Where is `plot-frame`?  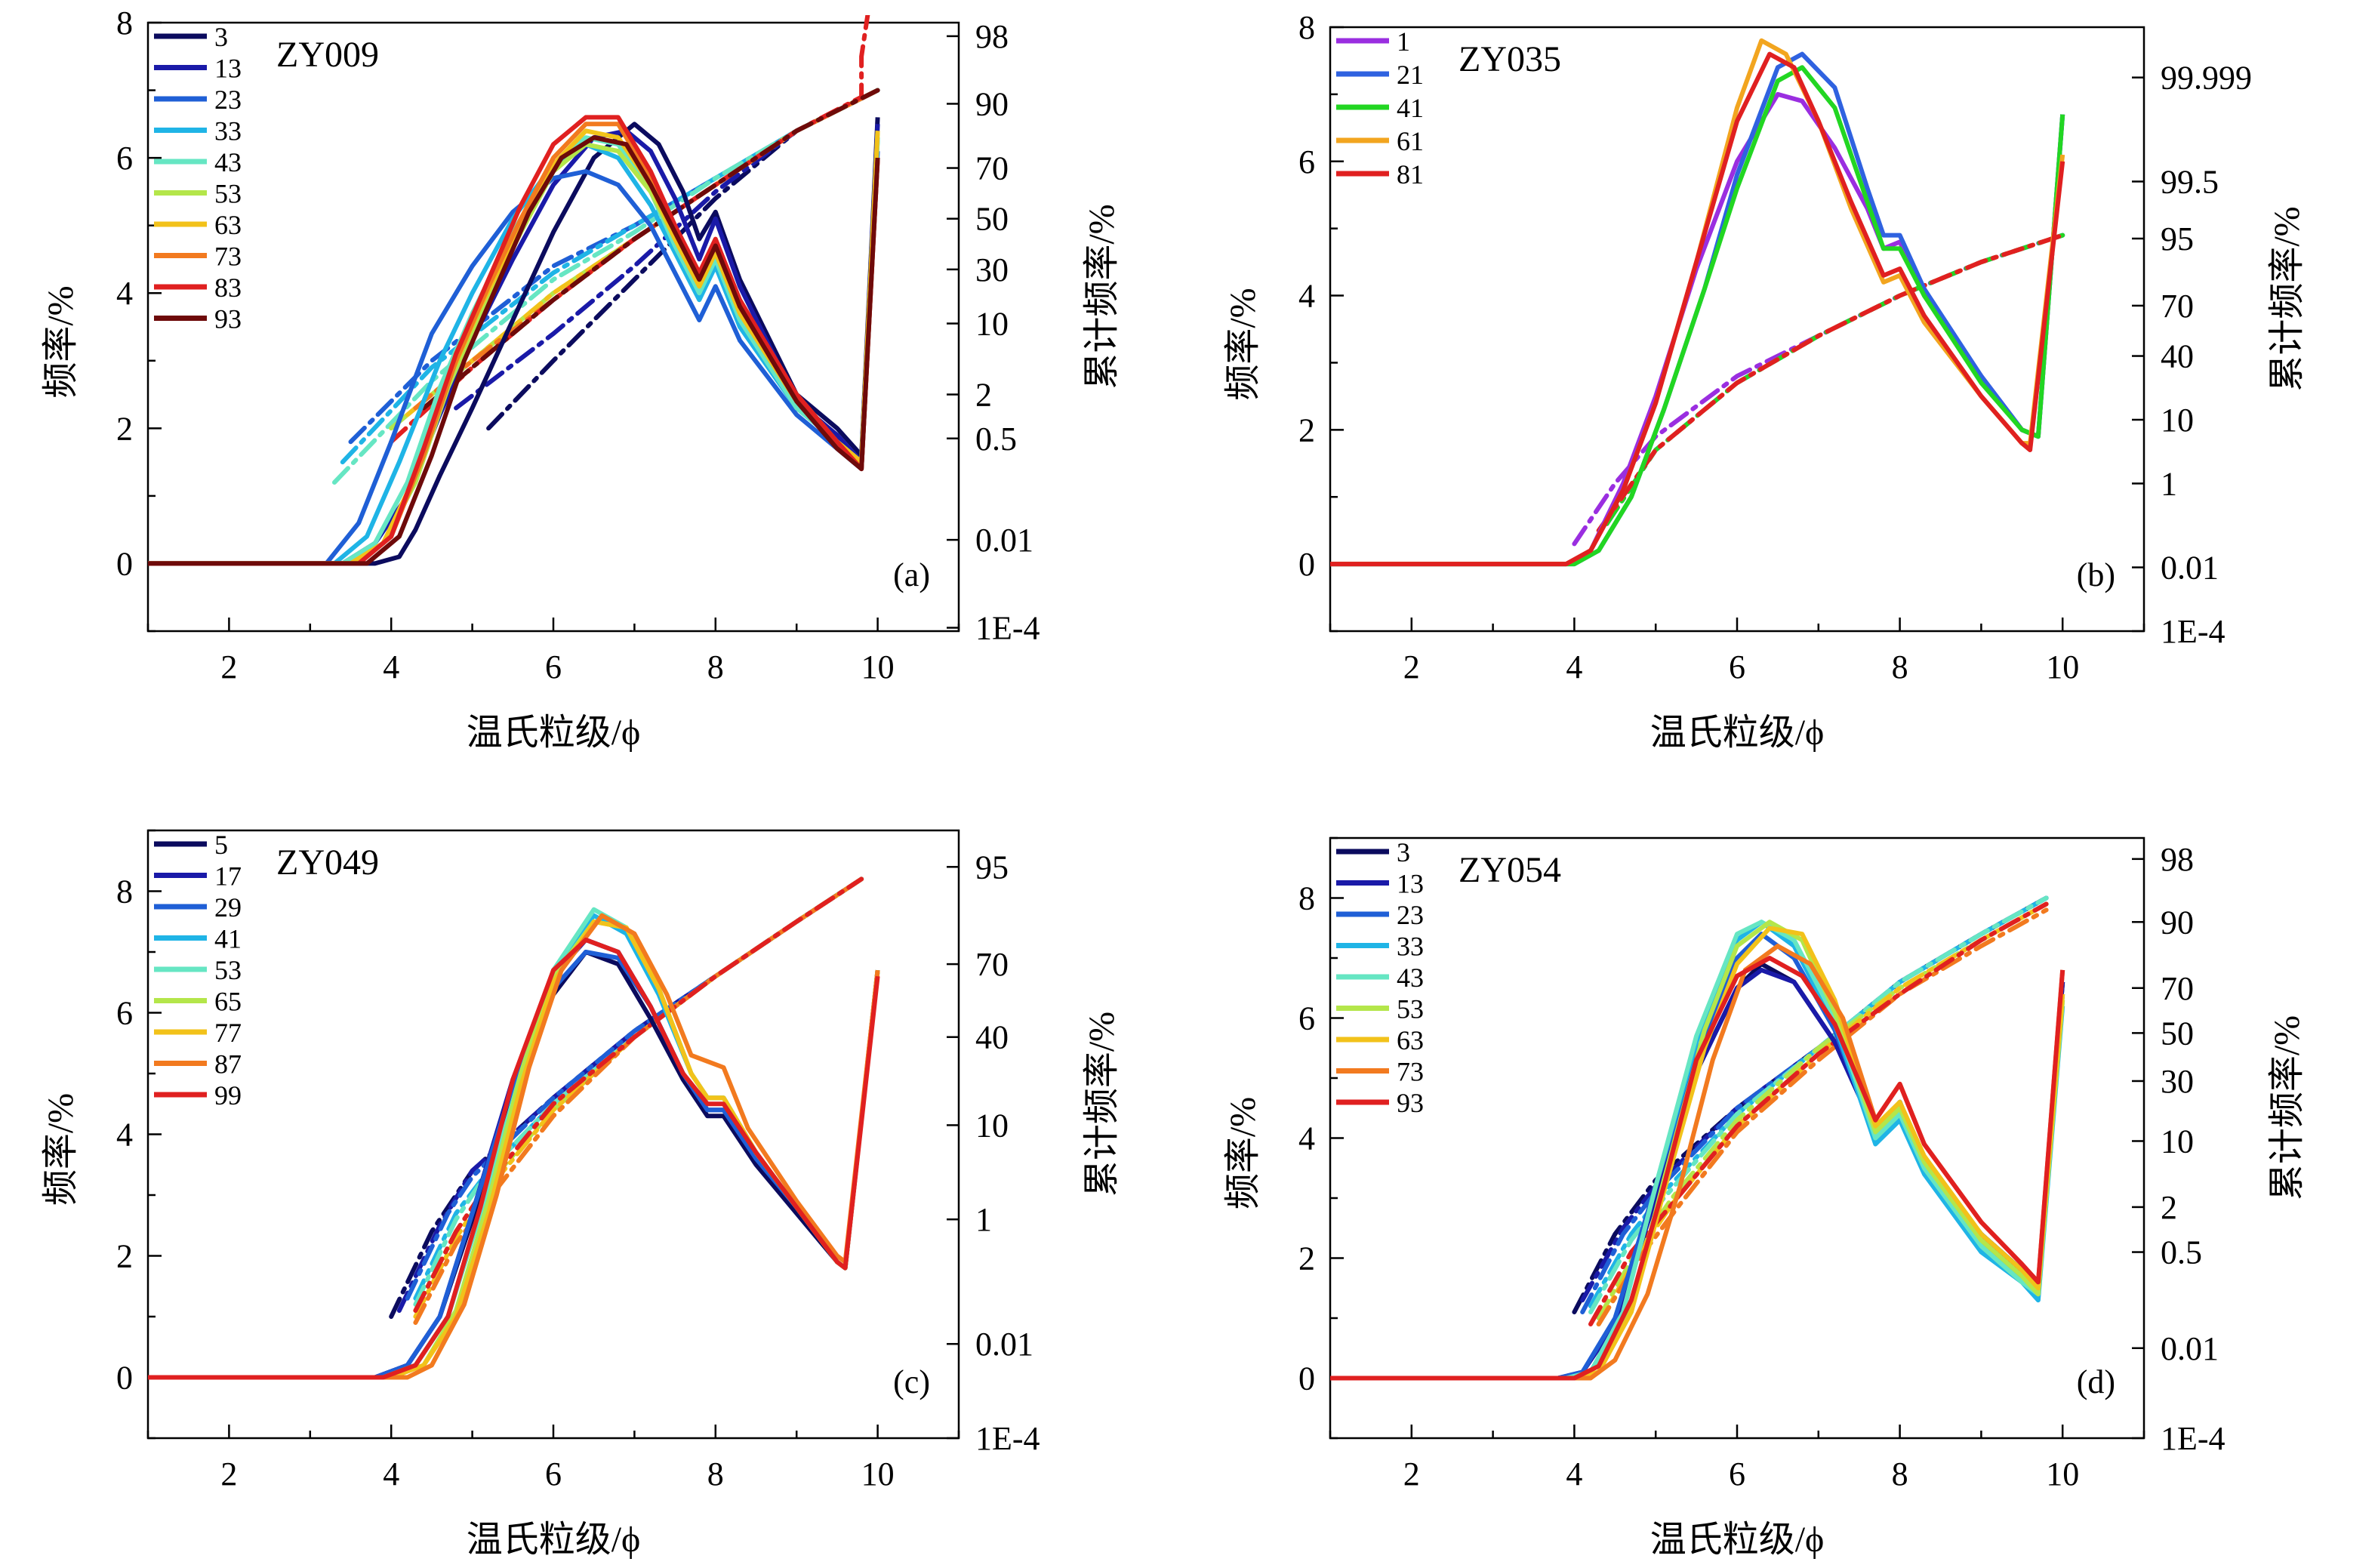 plot-frame is located at coordinates (553, 1134).